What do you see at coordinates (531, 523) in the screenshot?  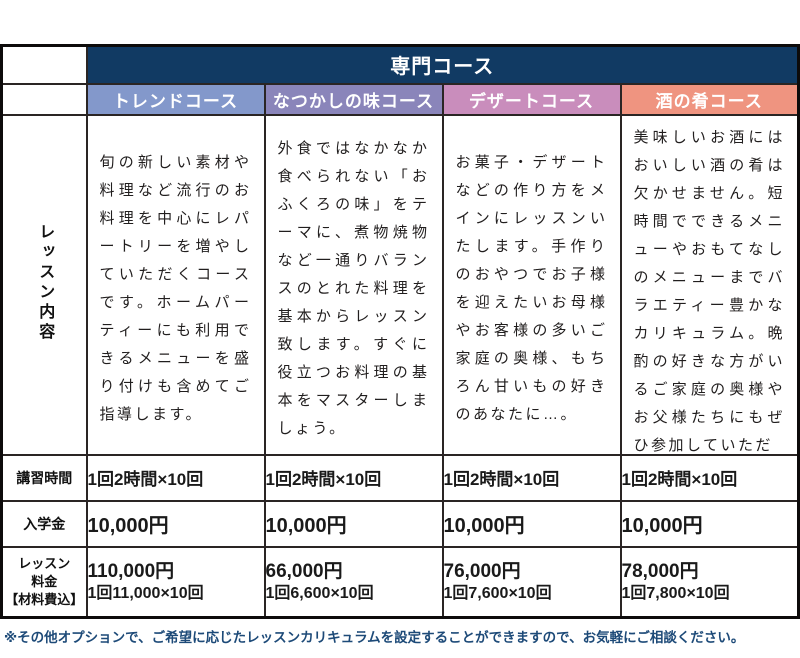 I see `admission-cell-dessert: 10,000円` at bounding box center [531, 523].